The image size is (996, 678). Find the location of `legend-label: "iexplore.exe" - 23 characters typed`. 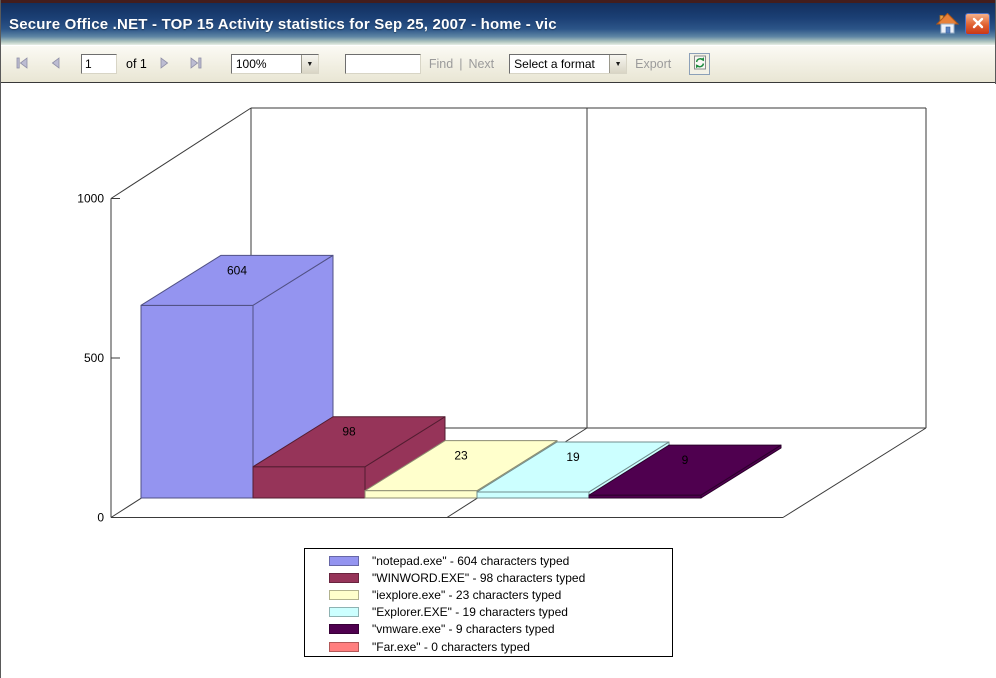

legend-label: "iexplore.exe" - 23 characters typed is located at coordinates (467, 594).